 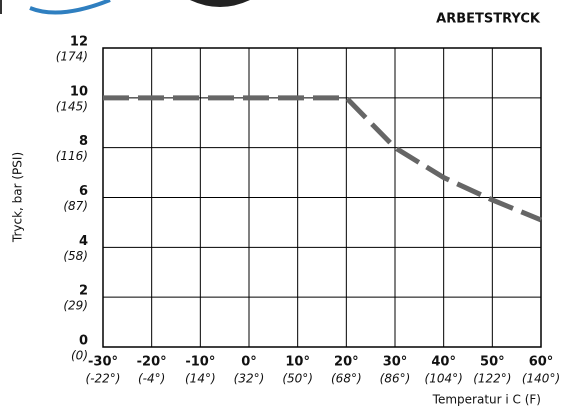 What do you see at coordinates (75, 306) in the screenshot?
I see `y-tick-psi: (29)` at bounding box center [75, 306].